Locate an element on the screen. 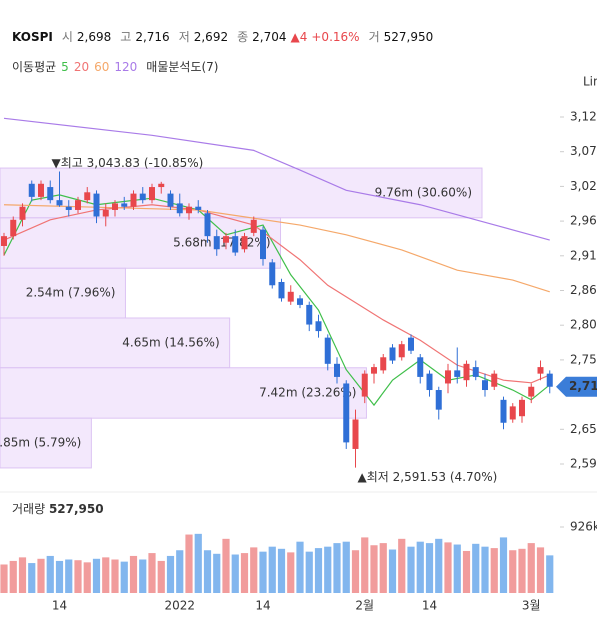  header-value: 2,704 is located at coordinates (269, 37).